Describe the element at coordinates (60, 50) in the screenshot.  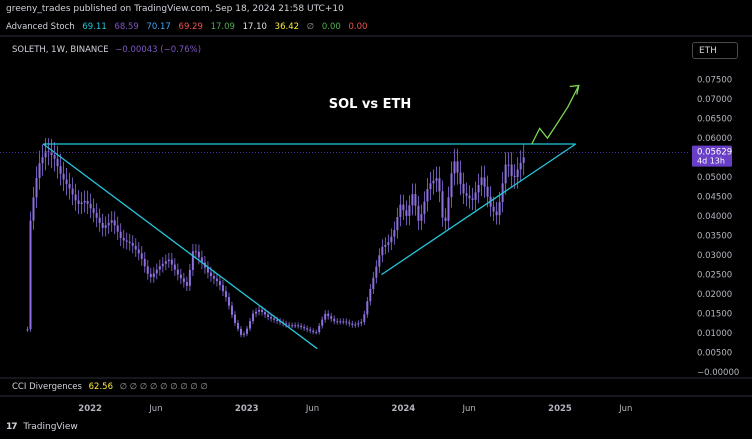
I see `symbol-label: SOLETH, 1W, BINANCE` at that location.